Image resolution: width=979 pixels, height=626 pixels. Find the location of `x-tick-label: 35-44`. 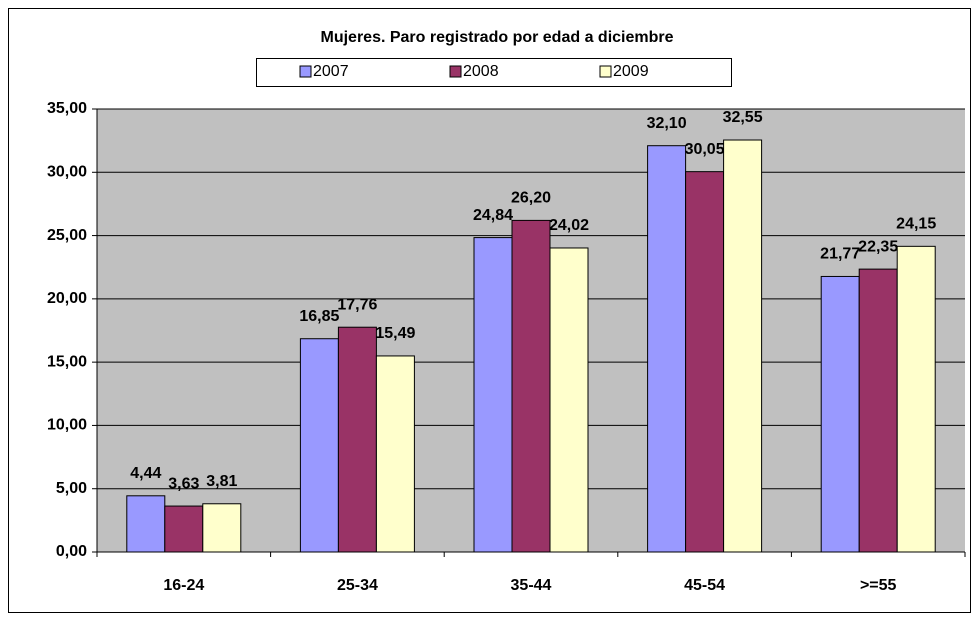

x-tick-label: 35-44 is located at coordinates (531, 585).